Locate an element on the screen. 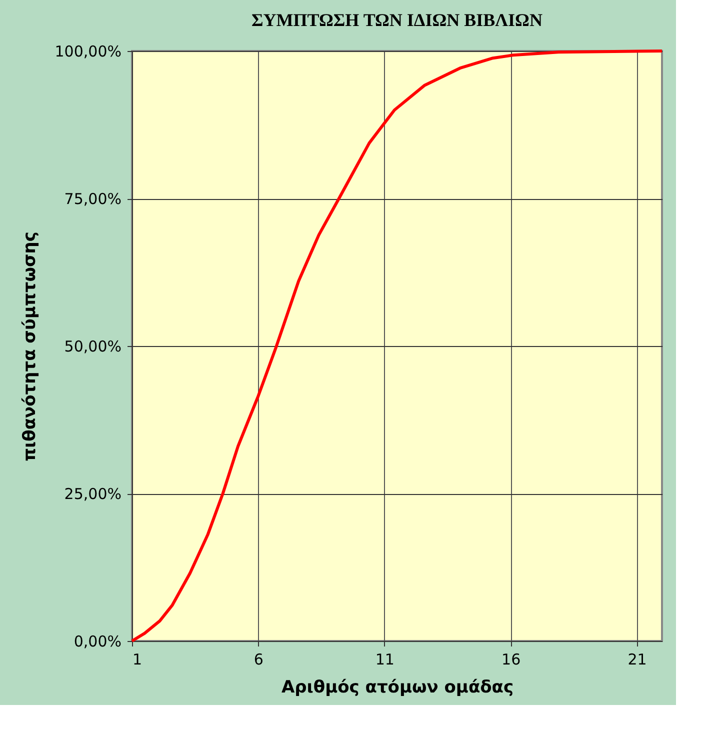  y-tick-label: 0,00% is located at coordinates (98, 641).